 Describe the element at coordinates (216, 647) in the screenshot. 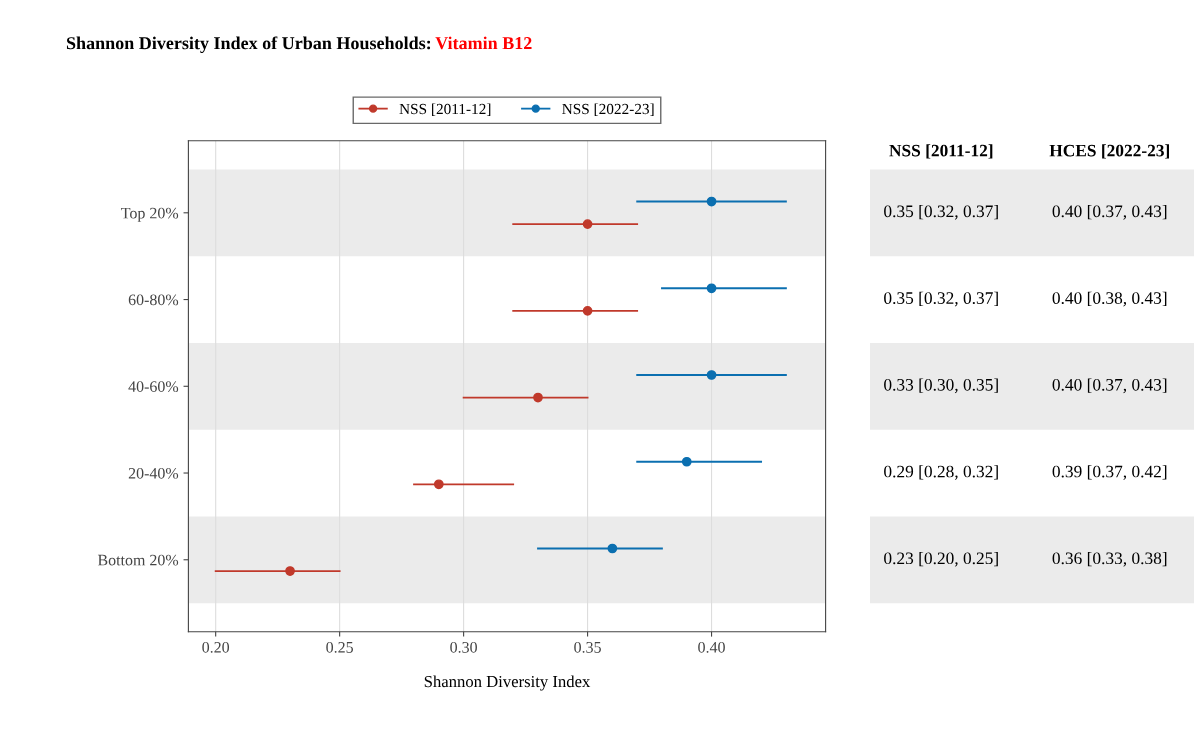

I see `x-tick-label: 0.20` at that location.